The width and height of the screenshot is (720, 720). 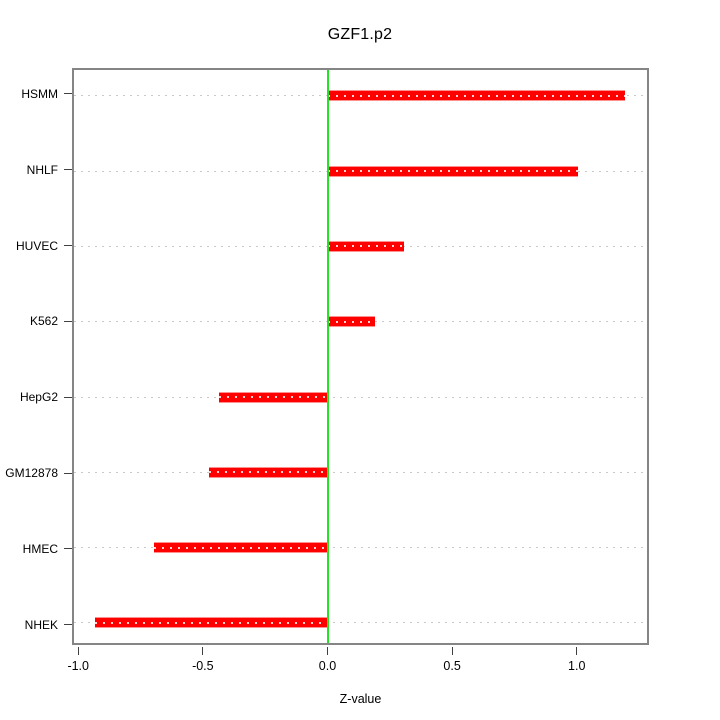 I want to click on y-tick-label-nhek: NHEK, so click(x=41, y=624).